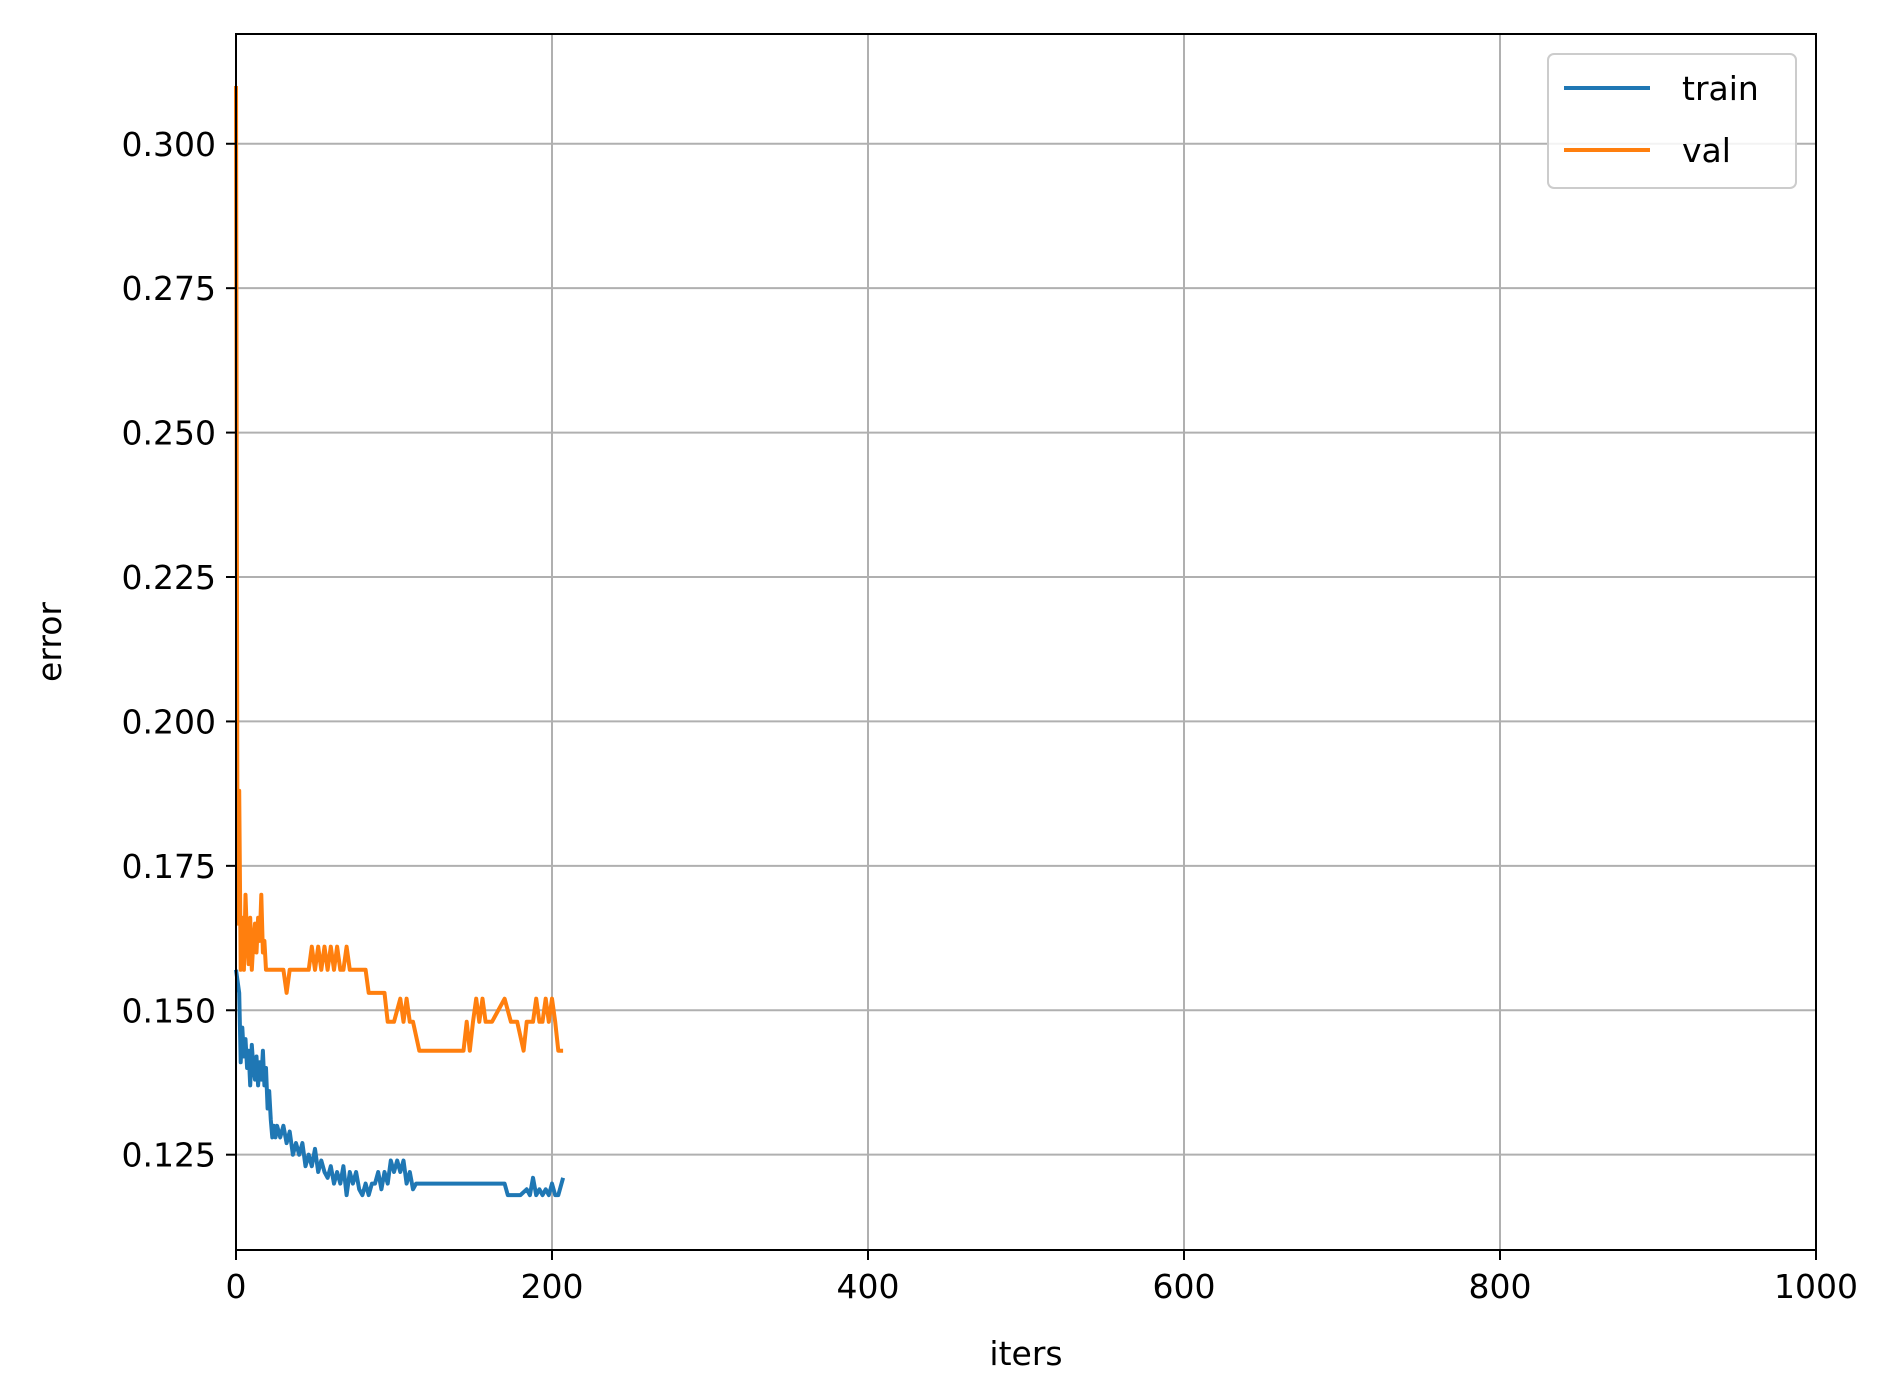 The width and height of the screenshot is (1888, 1399). Describe the element at coordinates (169, 288) in the screenshot. I see `y-tick-label: 0.275` at that location.